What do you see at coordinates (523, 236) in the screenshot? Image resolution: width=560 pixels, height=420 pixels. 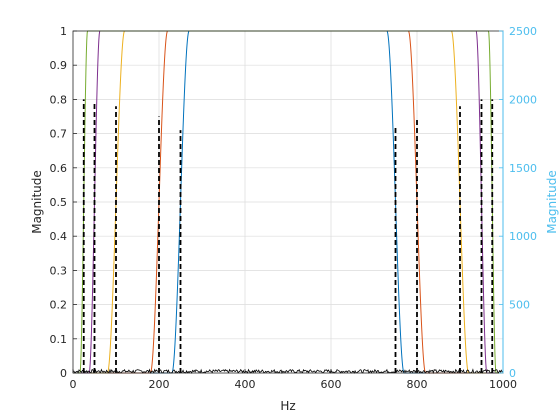 I see `right-y-tick-label: 1000` at bounding box center [523, 236].